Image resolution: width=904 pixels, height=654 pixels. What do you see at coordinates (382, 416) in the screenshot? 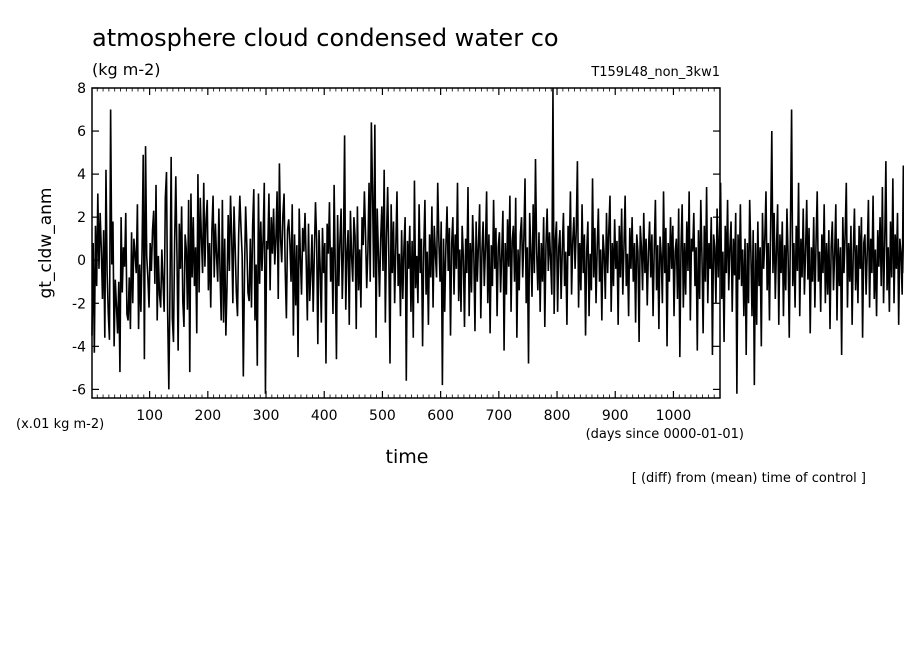
I see `x-tick-label: 500` at bounding box center [382, 416].